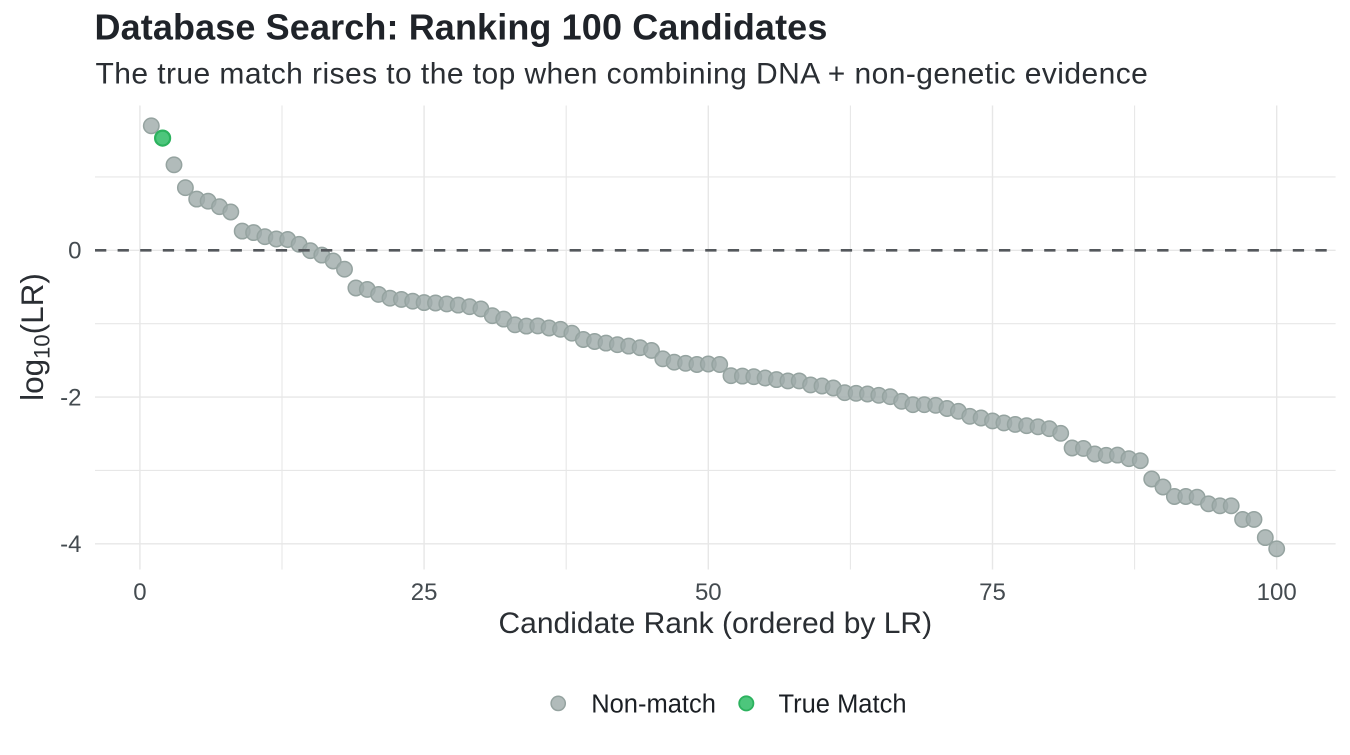 Image resolution: width=1350 pixels, height=755 pixels. I want to click on svg-text: Candidate Rank (ordered by LR), so click(716, 623).